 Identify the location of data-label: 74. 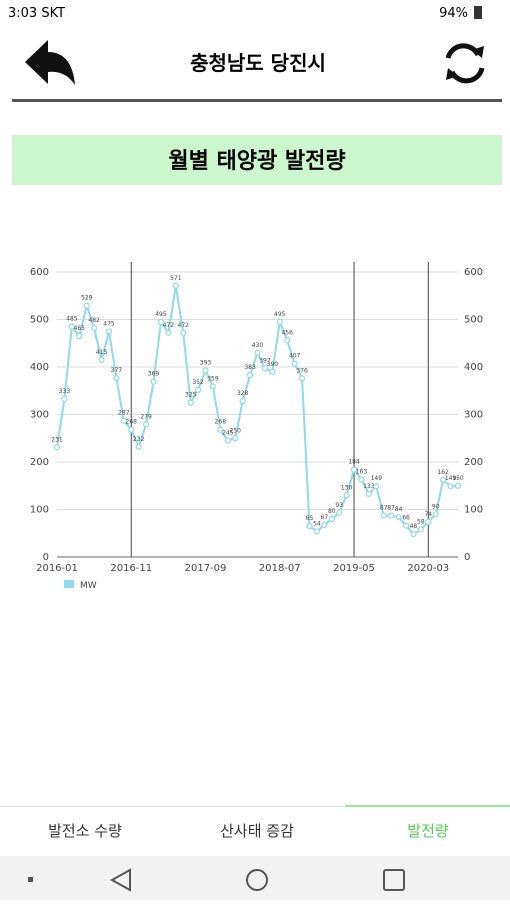
(428, 514).